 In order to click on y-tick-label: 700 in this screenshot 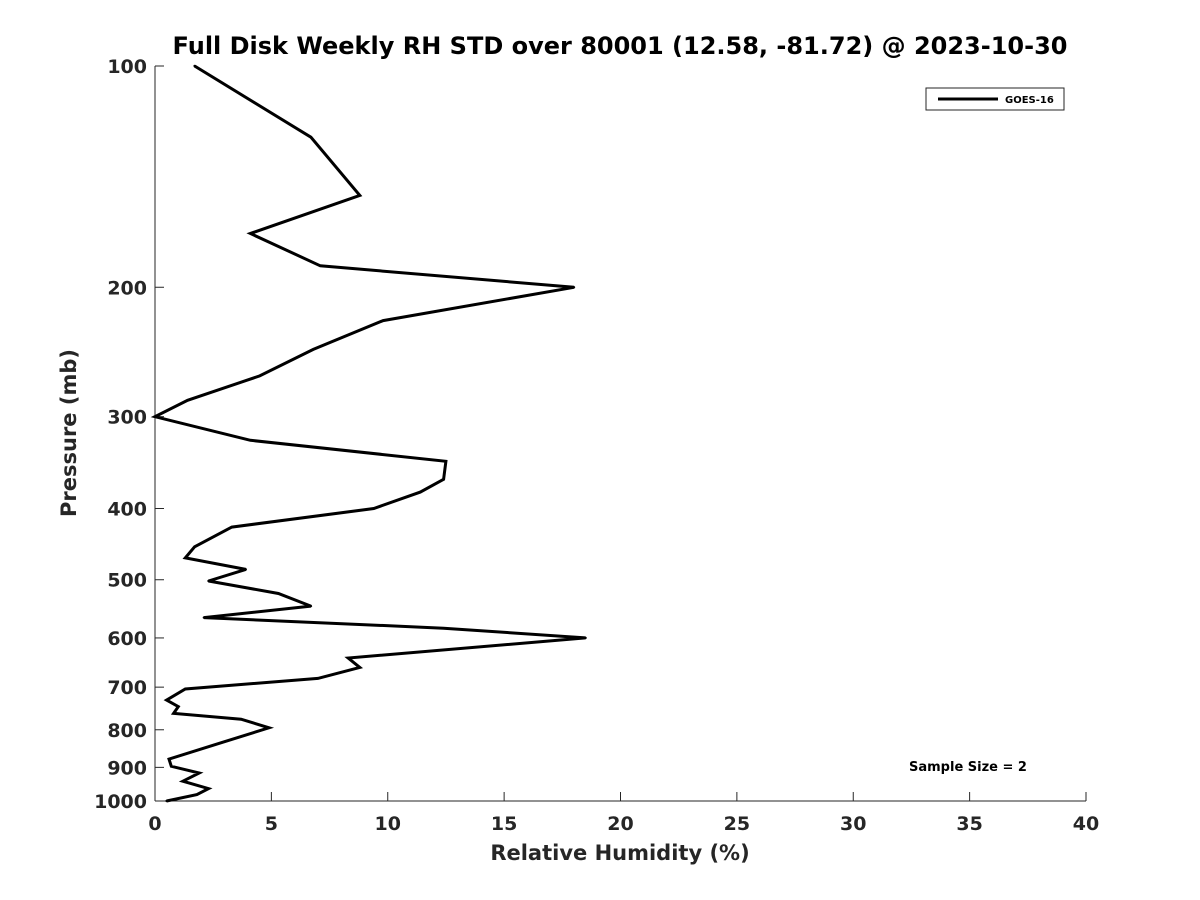, I will do `click(127, 688)`.